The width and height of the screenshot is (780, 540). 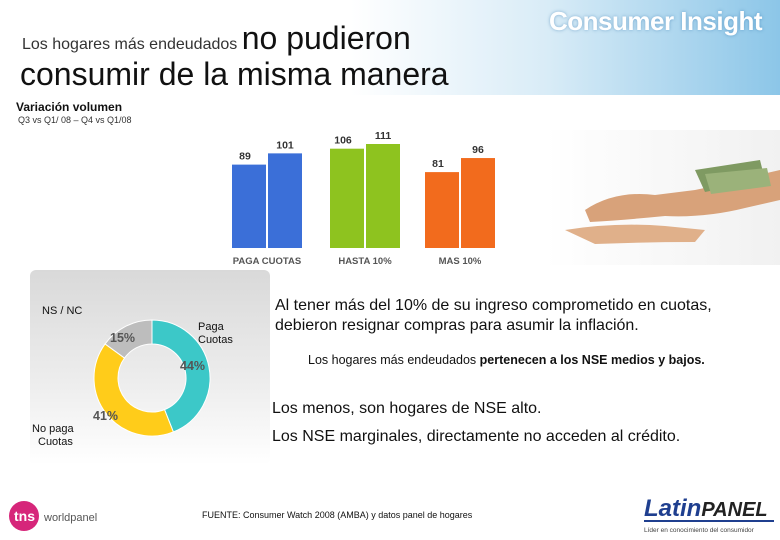 I want to click on legend-paga-cuotas: Paga Cuotas, so click(x=215, y=333).